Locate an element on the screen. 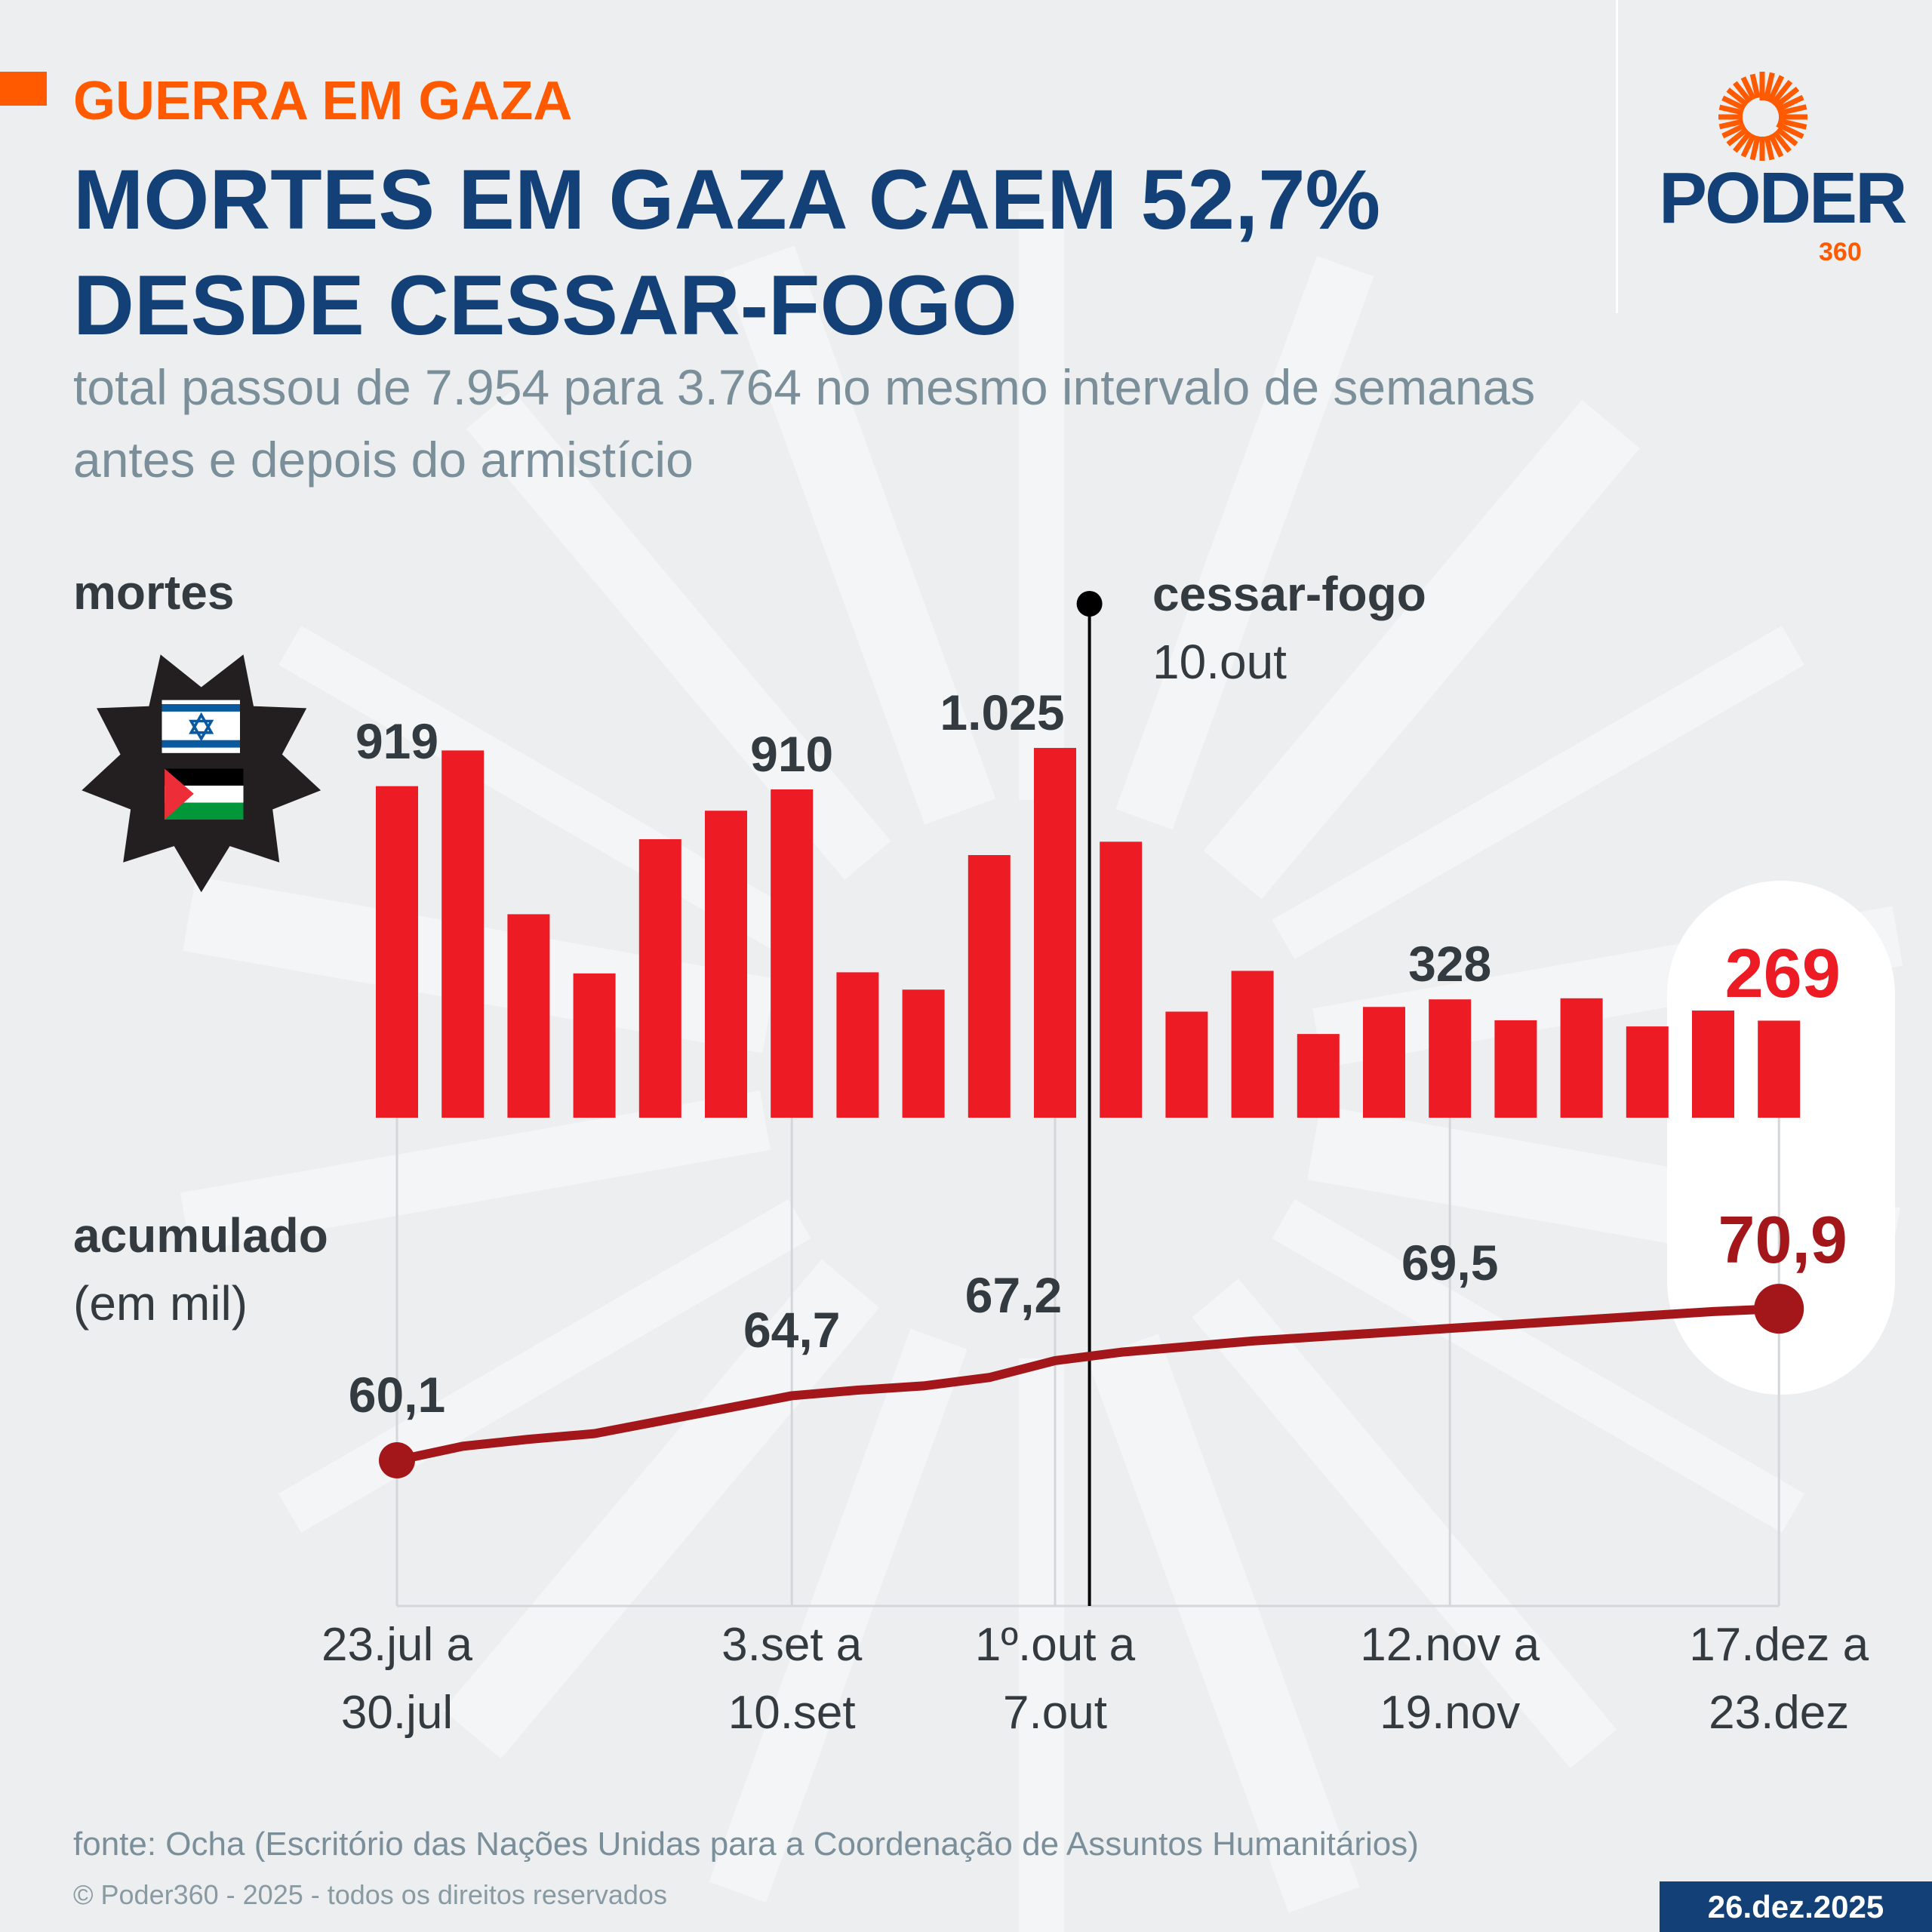  bar-value-label: 1.025 is located at coordinates (1002, 713).